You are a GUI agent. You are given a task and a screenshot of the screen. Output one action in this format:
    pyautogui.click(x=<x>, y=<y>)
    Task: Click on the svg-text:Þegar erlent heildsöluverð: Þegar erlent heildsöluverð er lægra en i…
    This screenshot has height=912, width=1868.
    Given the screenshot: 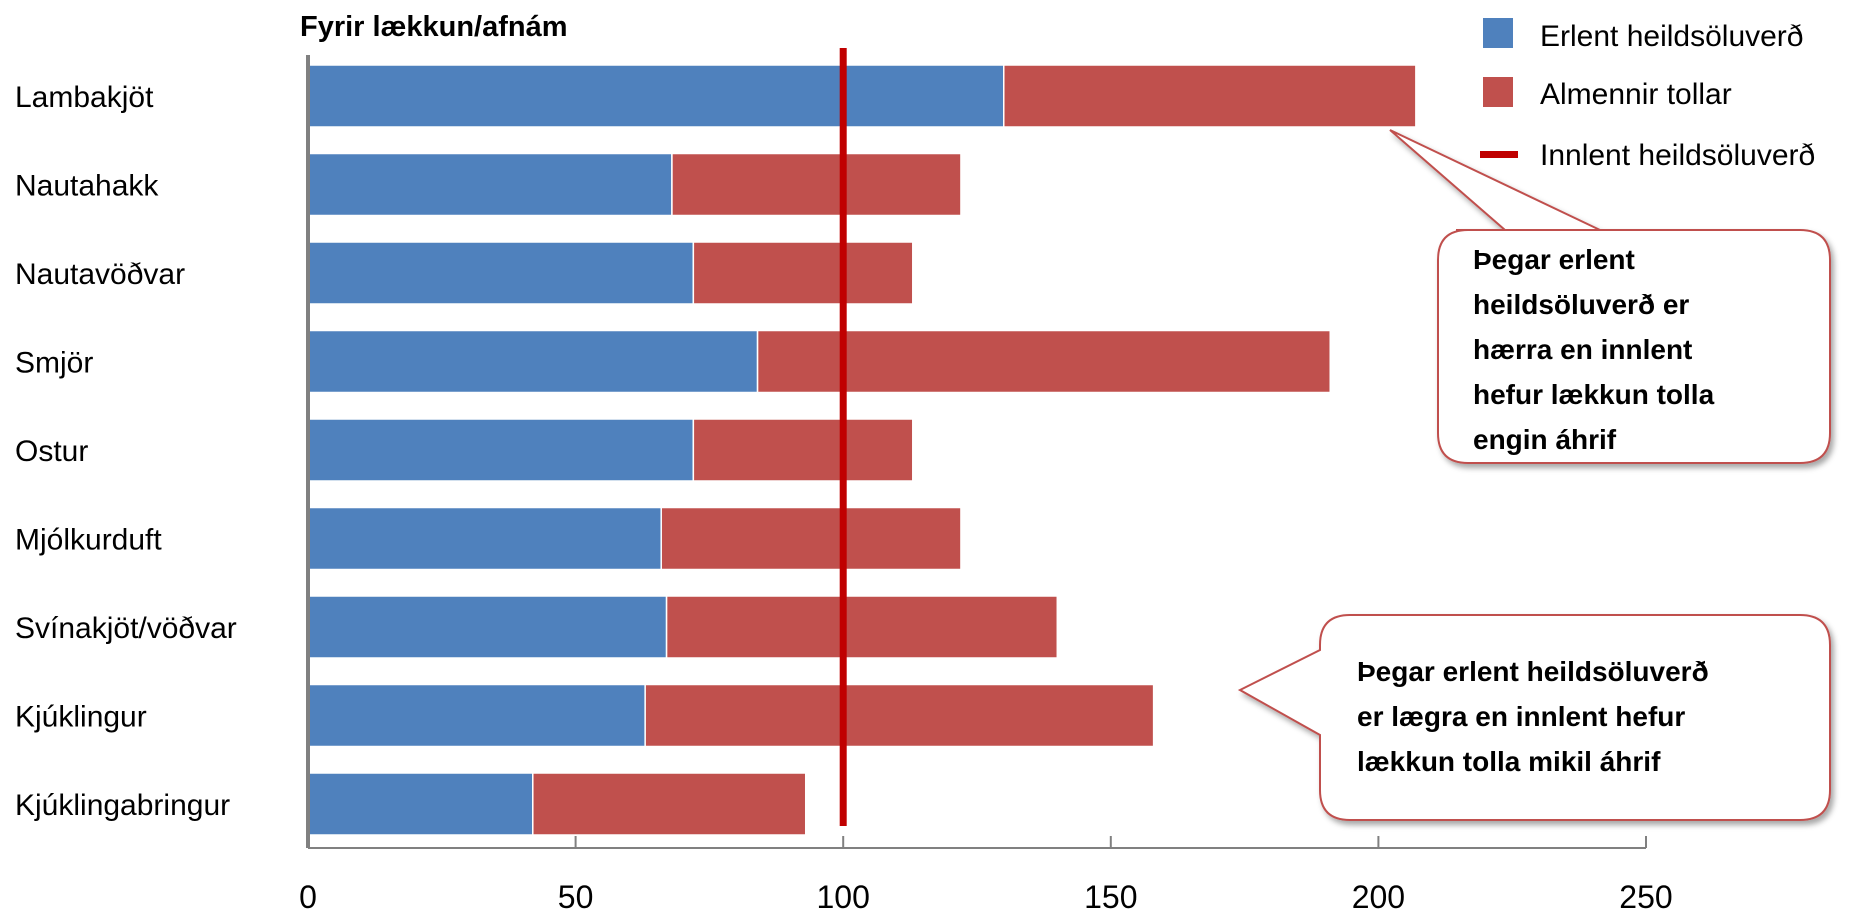 What is the action you would take?
    pyautogui.click(x=1536, y=716)
    